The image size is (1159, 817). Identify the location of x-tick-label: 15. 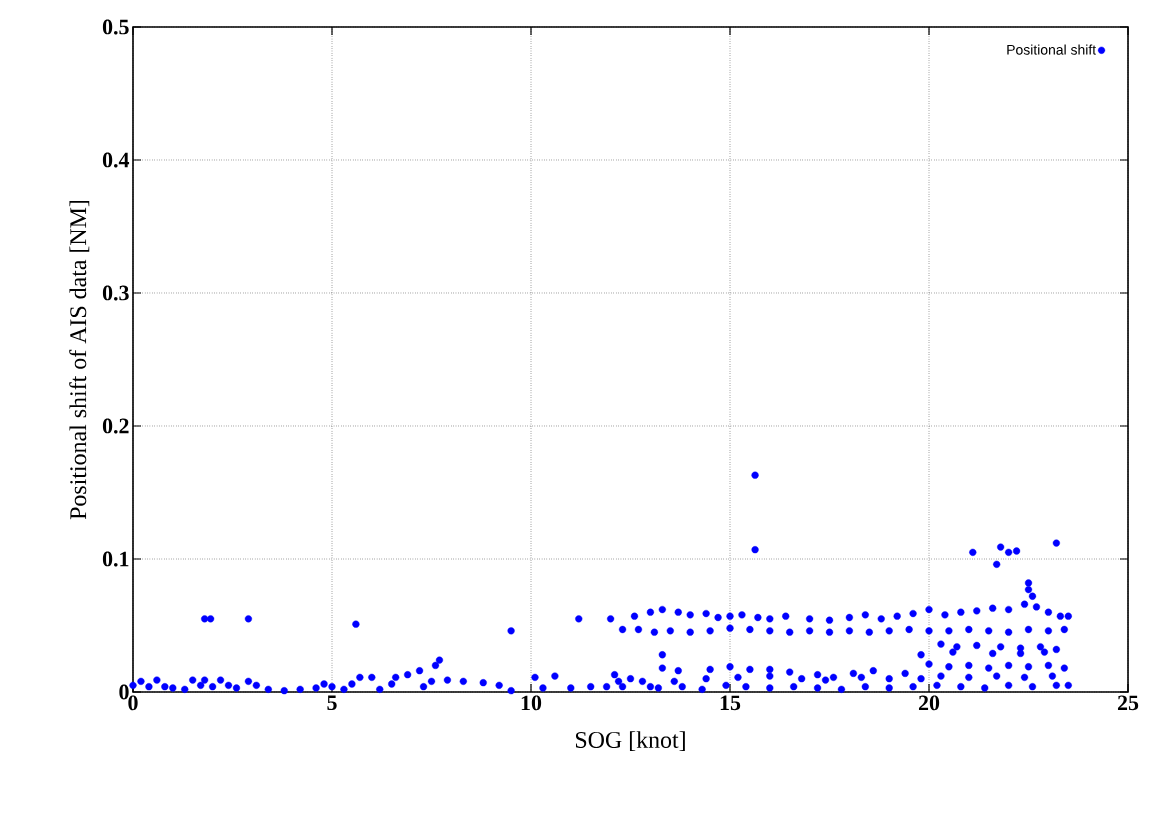
(730, 703).